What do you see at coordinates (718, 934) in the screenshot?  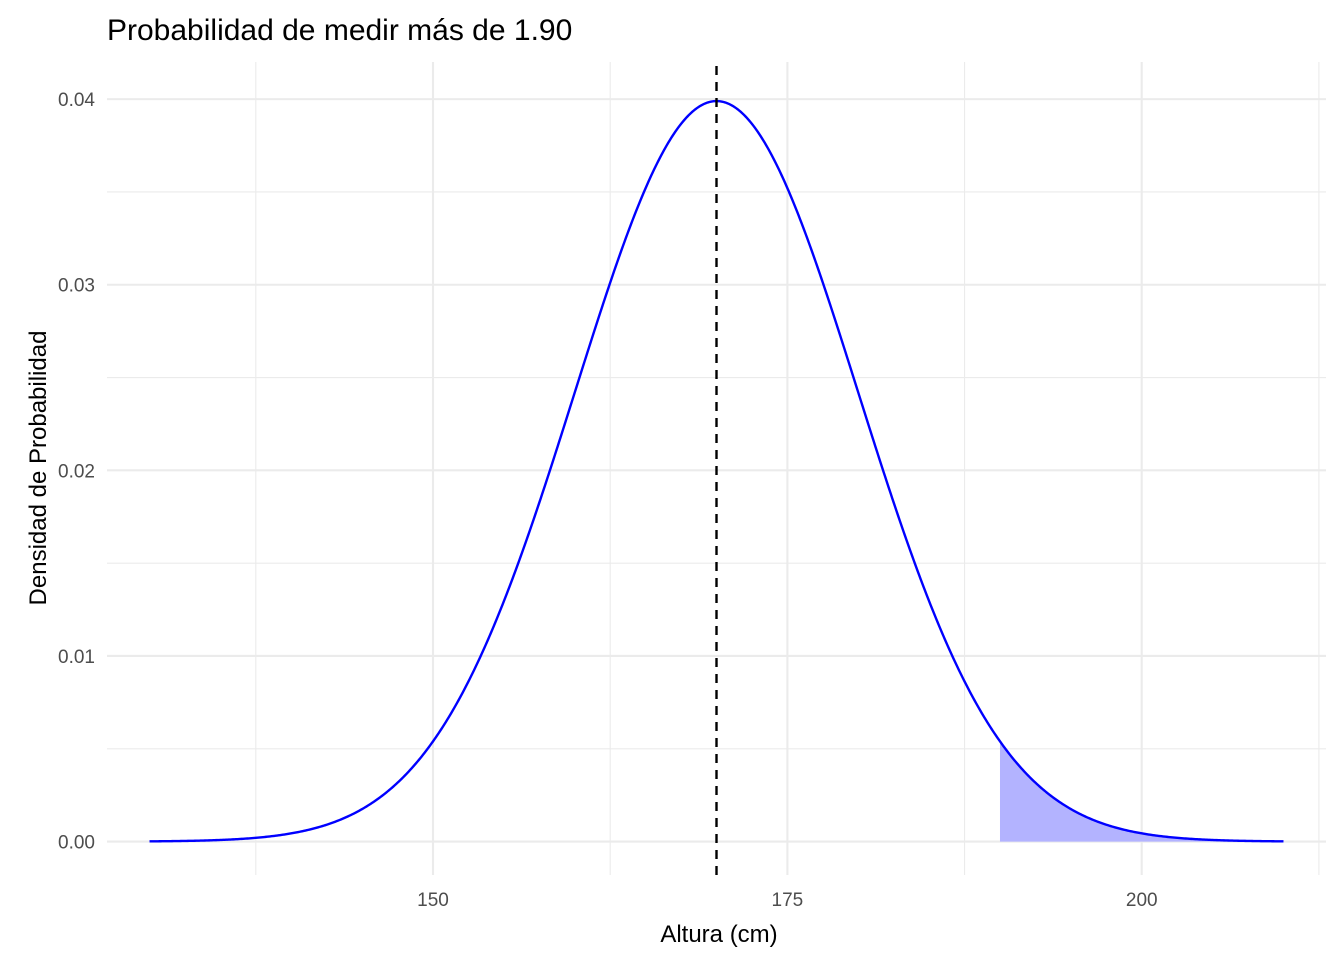 I see `x-axis-label: Altura (cm)` at bounding box center [718, 934].